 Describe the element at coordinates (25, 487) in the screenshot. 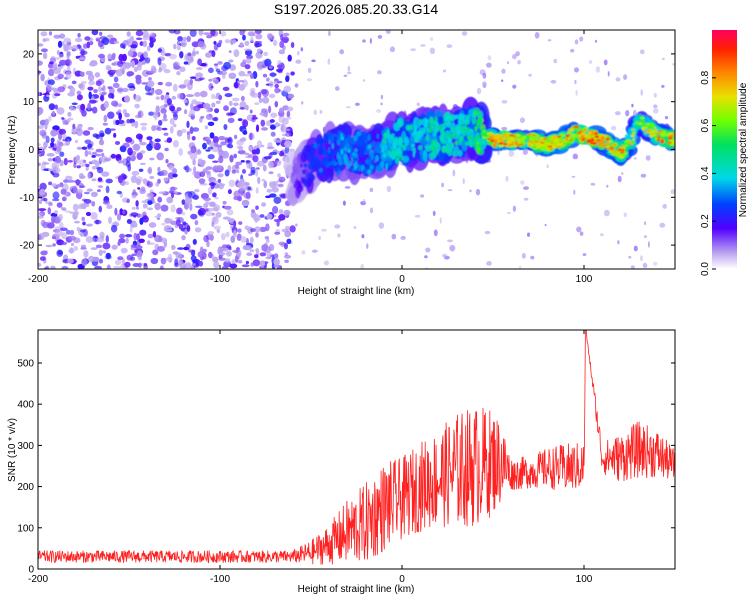

I see `y-tick-label: 200` at that location.